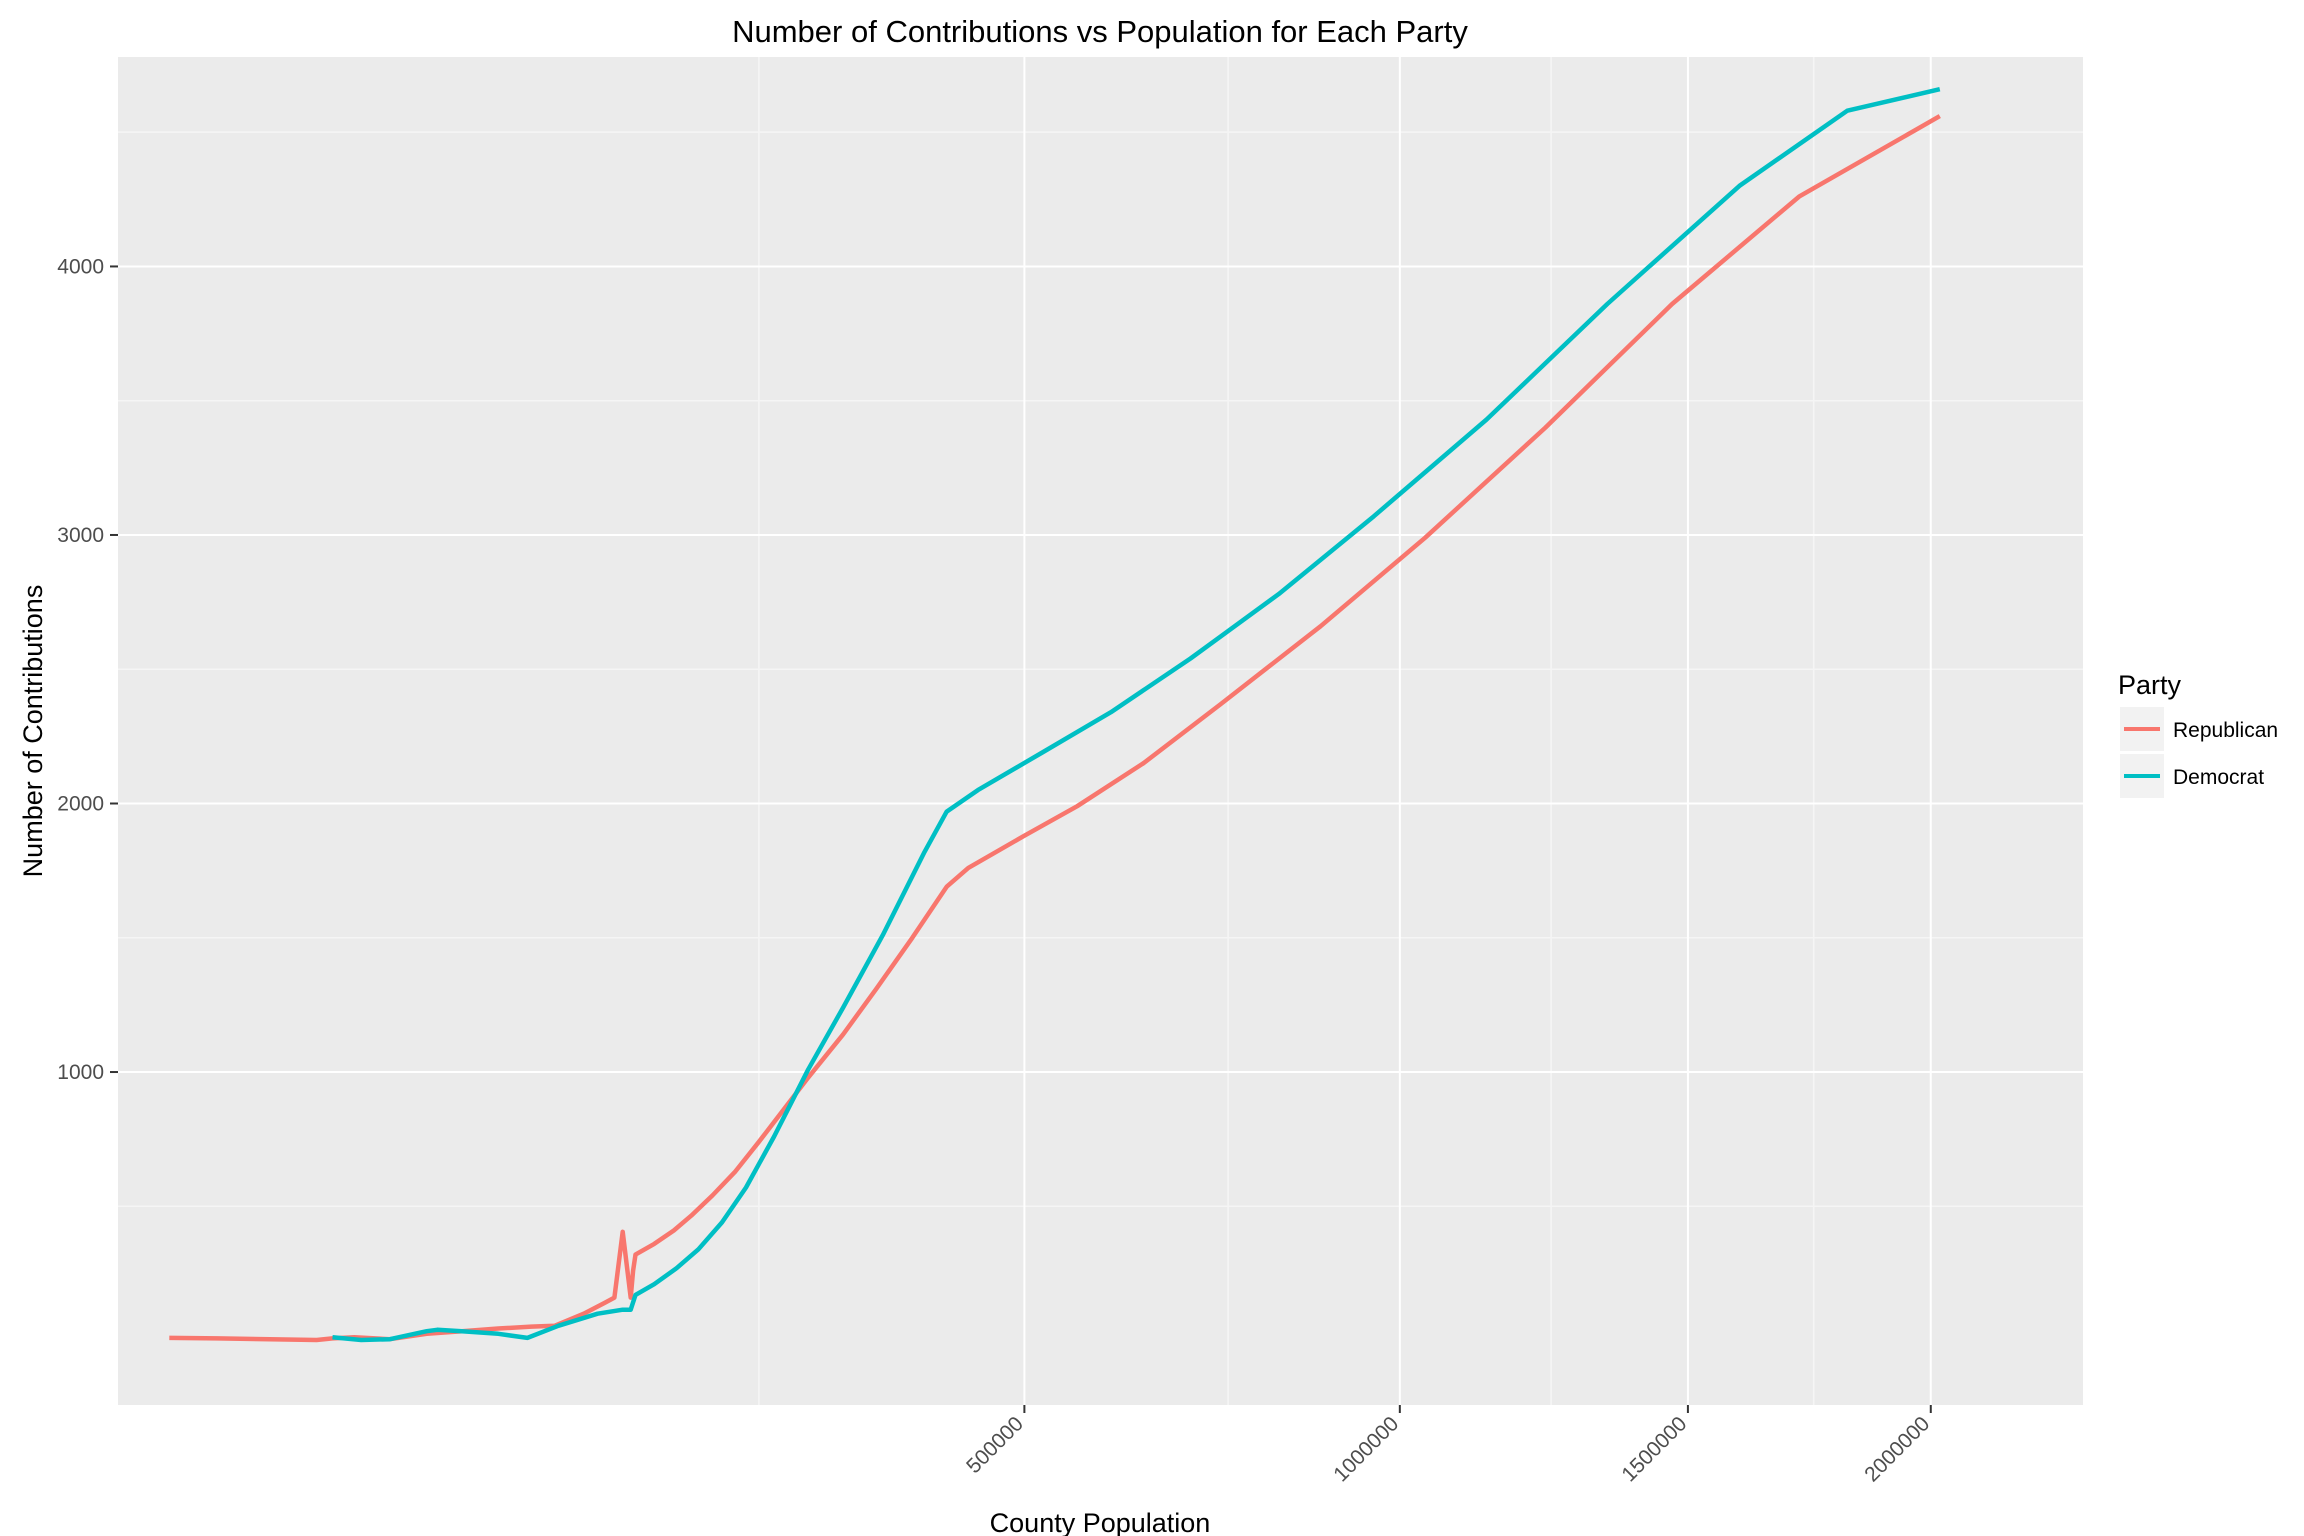 The image size is (2304, 1536). What do you see at coordinates (2150, 685) in the screenshot?
I see `legend-title: Party` at bounding box center [2150, 685].